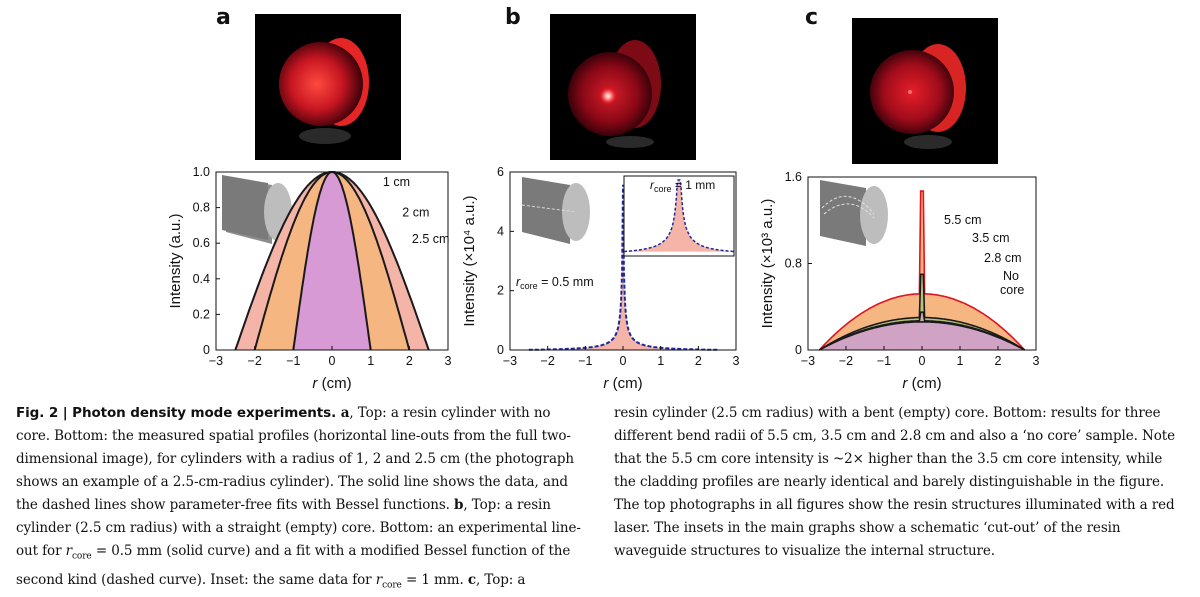 The image size is (1200, 597). What do you see at coordinates (555, 210) in the screenshot?
I see `cylinder-schematic-b` at bounding box center [555, 210].